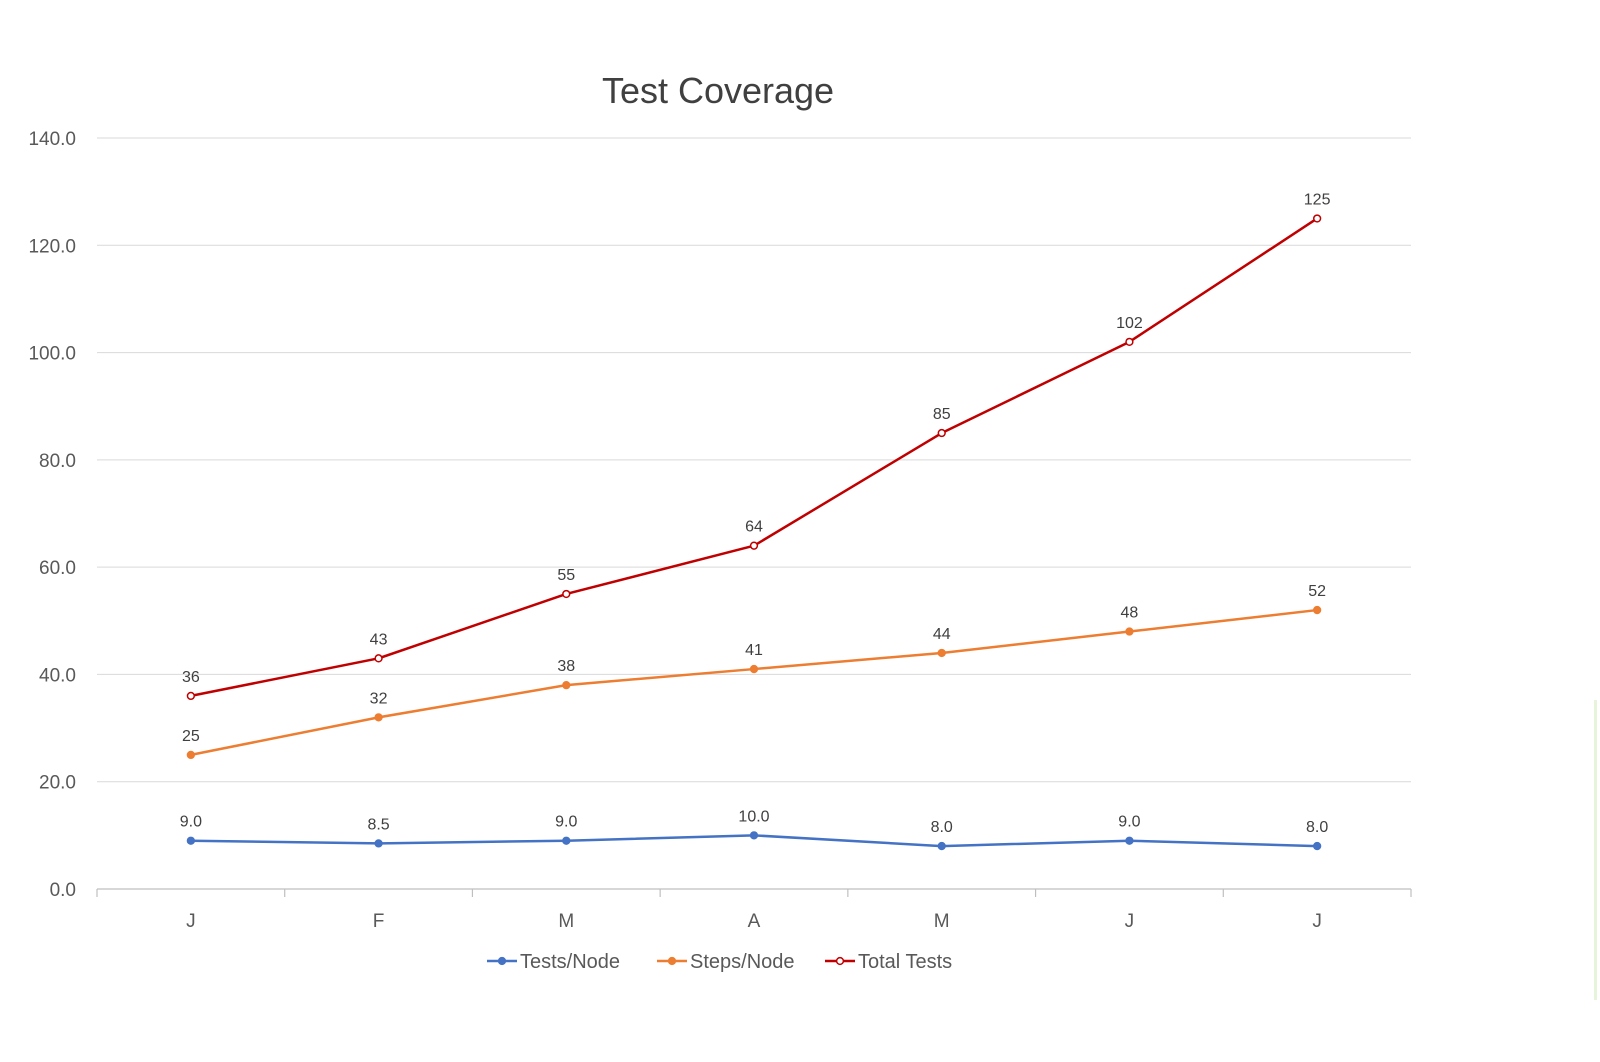  Describe the element at coordinates (570, 962) in the screenshot. I see `legend-label: Tests/Node` at that location.